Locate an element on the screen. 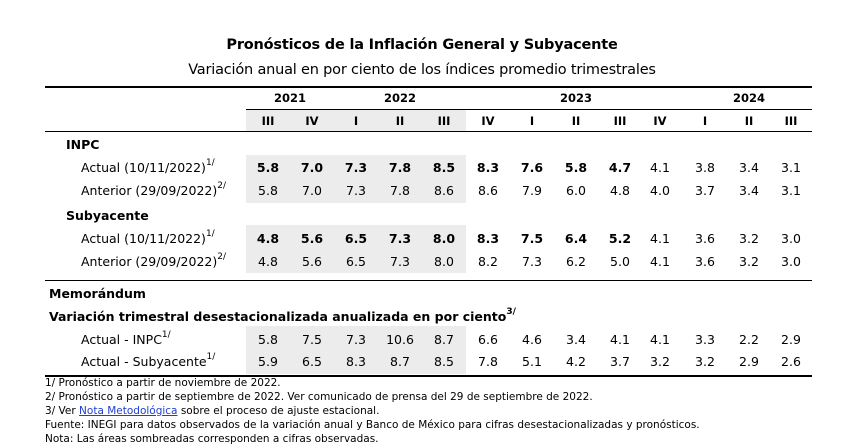  table-cell: 3.8 is located at coordinates (705, 167).